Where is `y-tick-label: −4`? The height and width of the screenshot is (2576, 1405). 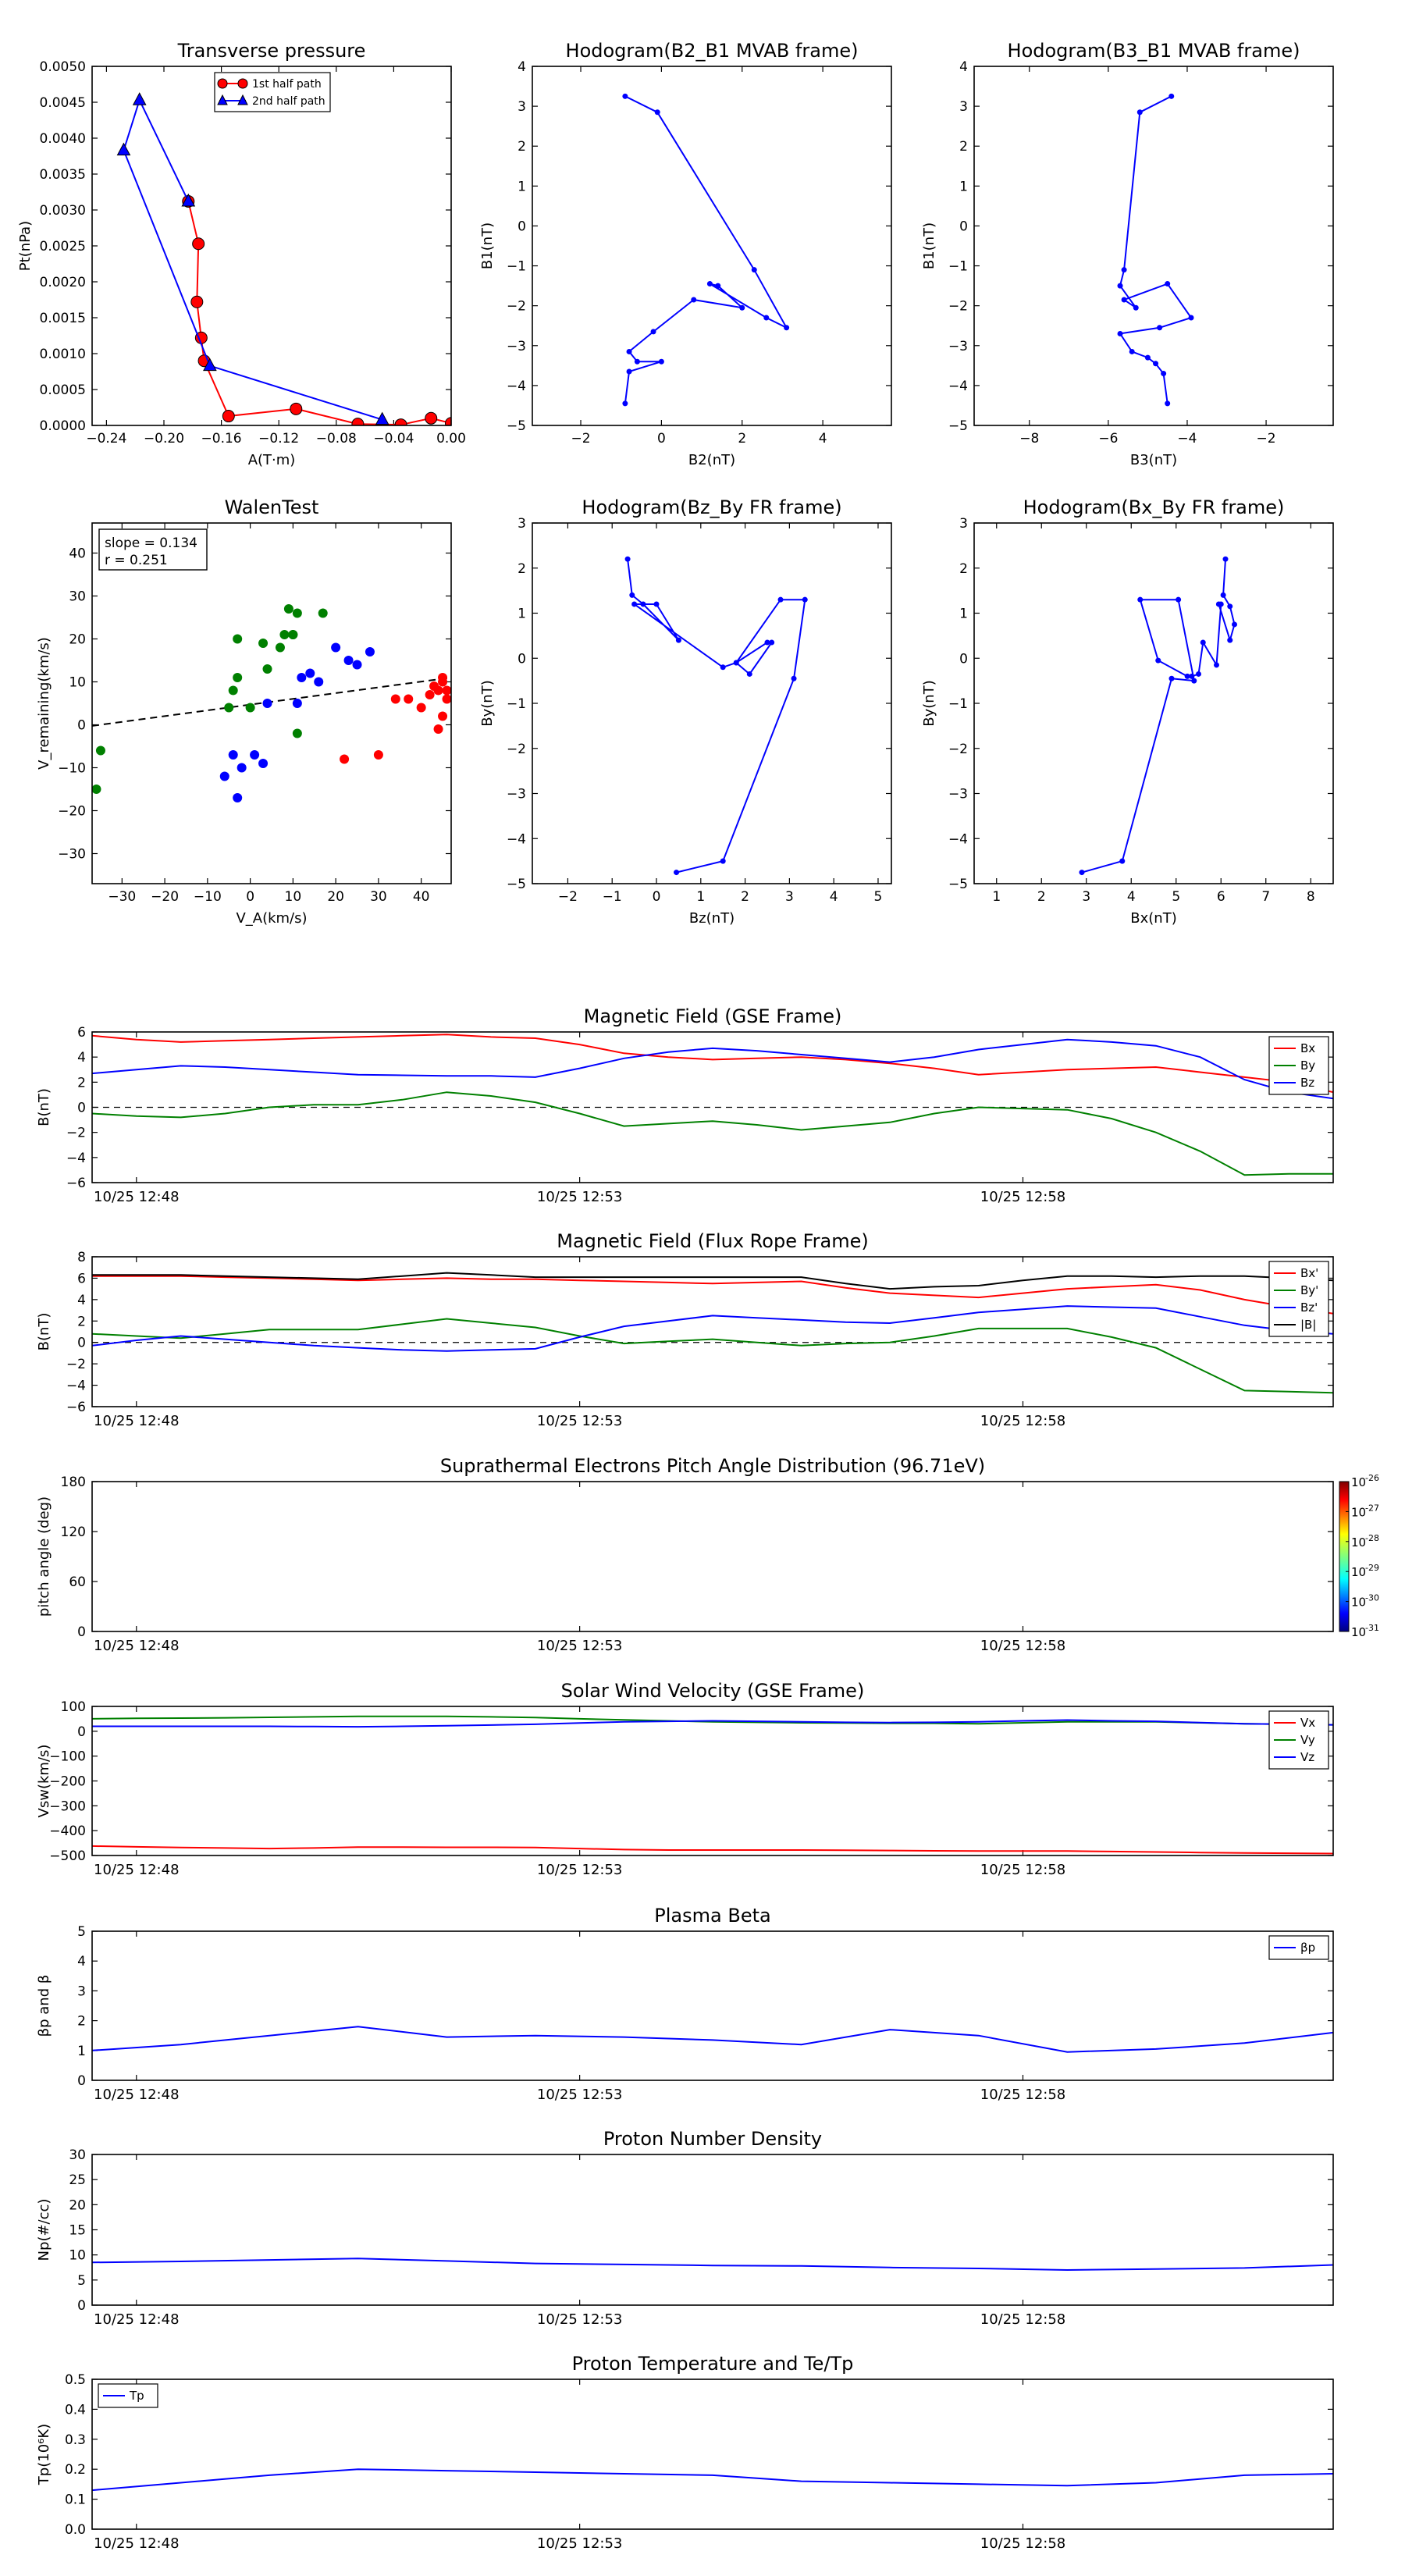
y-tick-label: −4 is located at coordinates (958, 839).